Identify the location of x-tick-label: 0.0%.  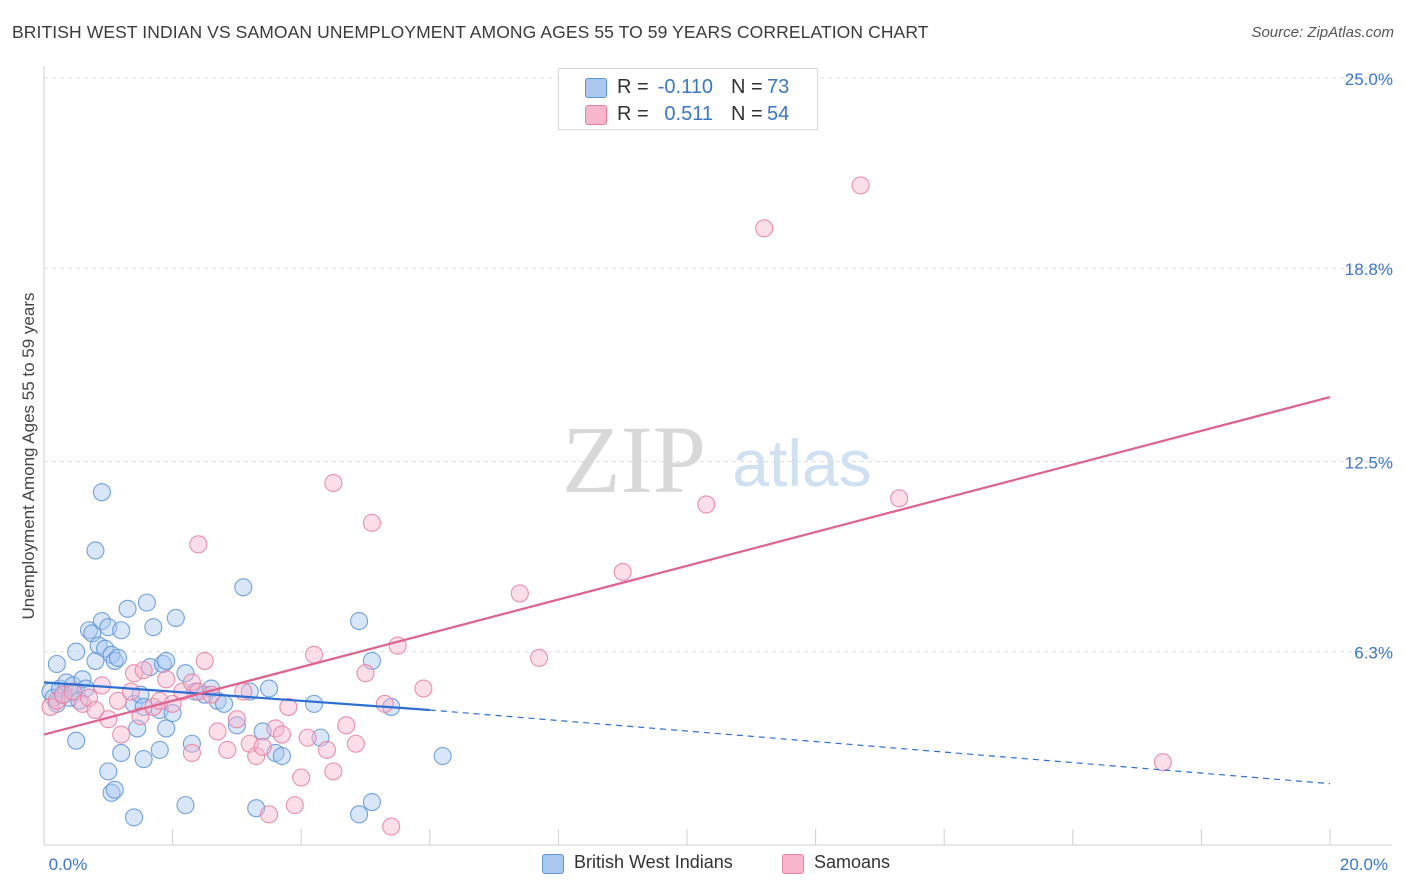
(68, 864).